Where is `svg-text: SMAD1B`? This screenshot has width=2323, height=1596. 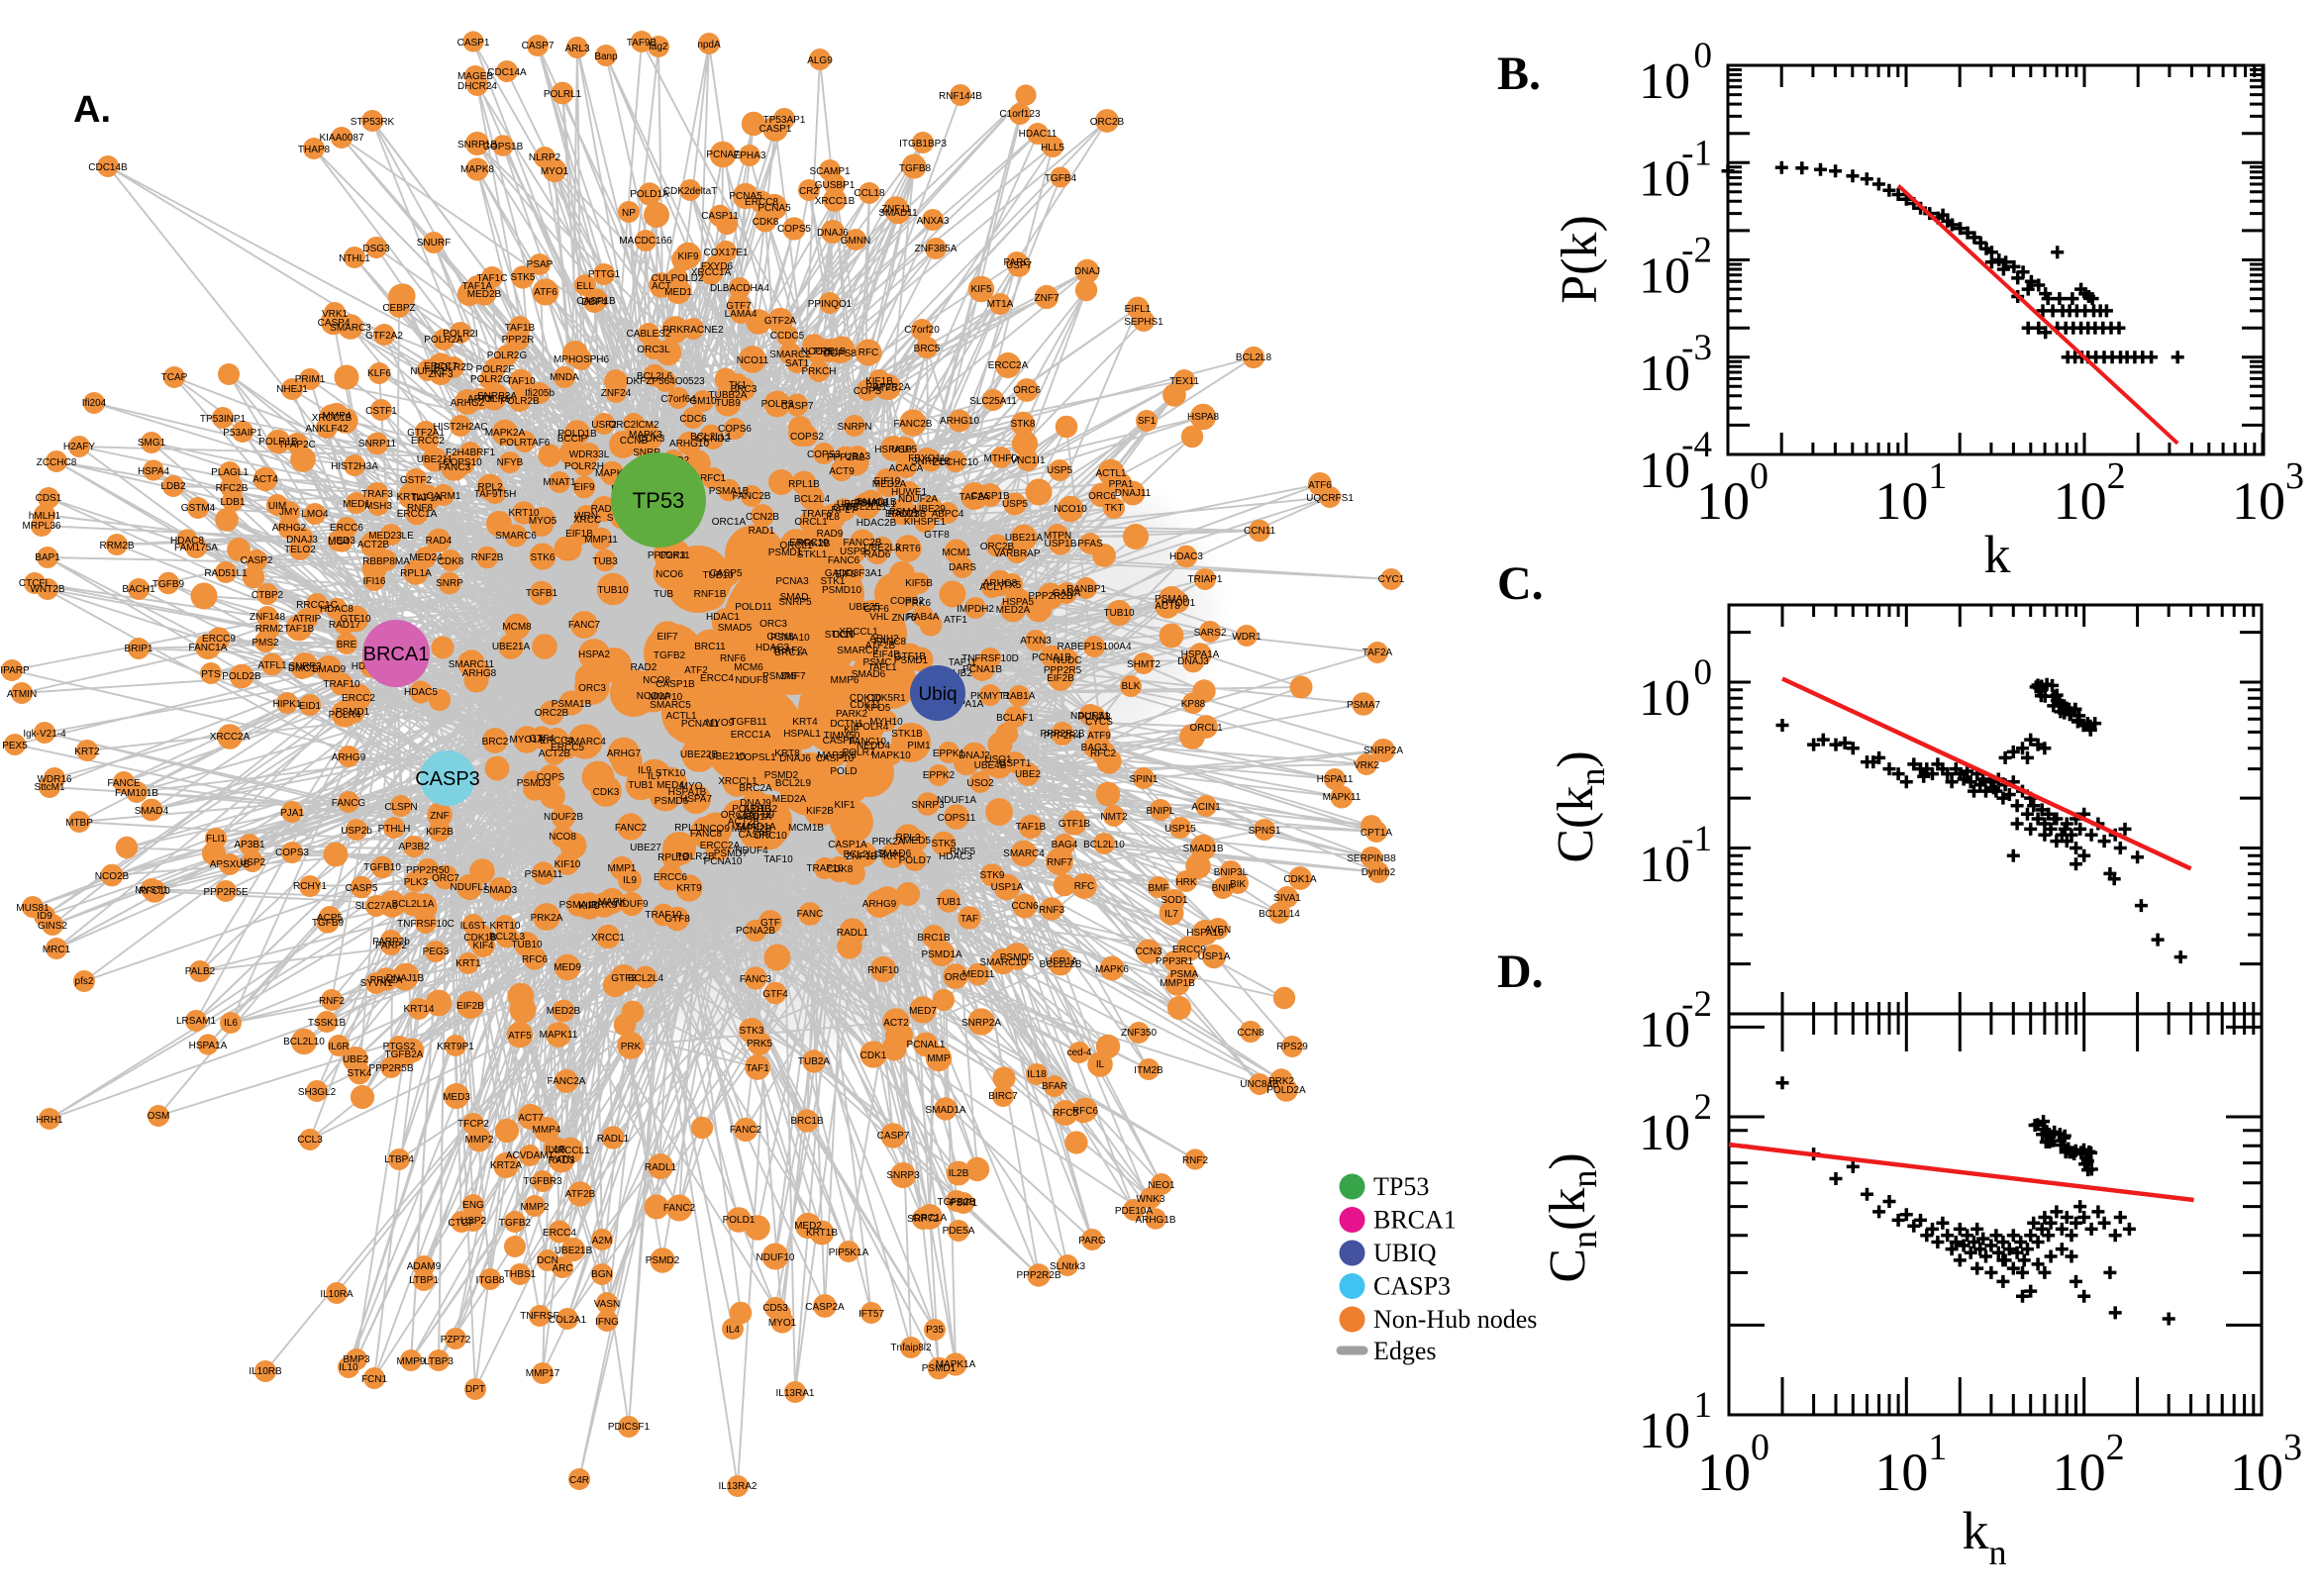
svg-text: SMAD1B is located at coordinates (876, 503).